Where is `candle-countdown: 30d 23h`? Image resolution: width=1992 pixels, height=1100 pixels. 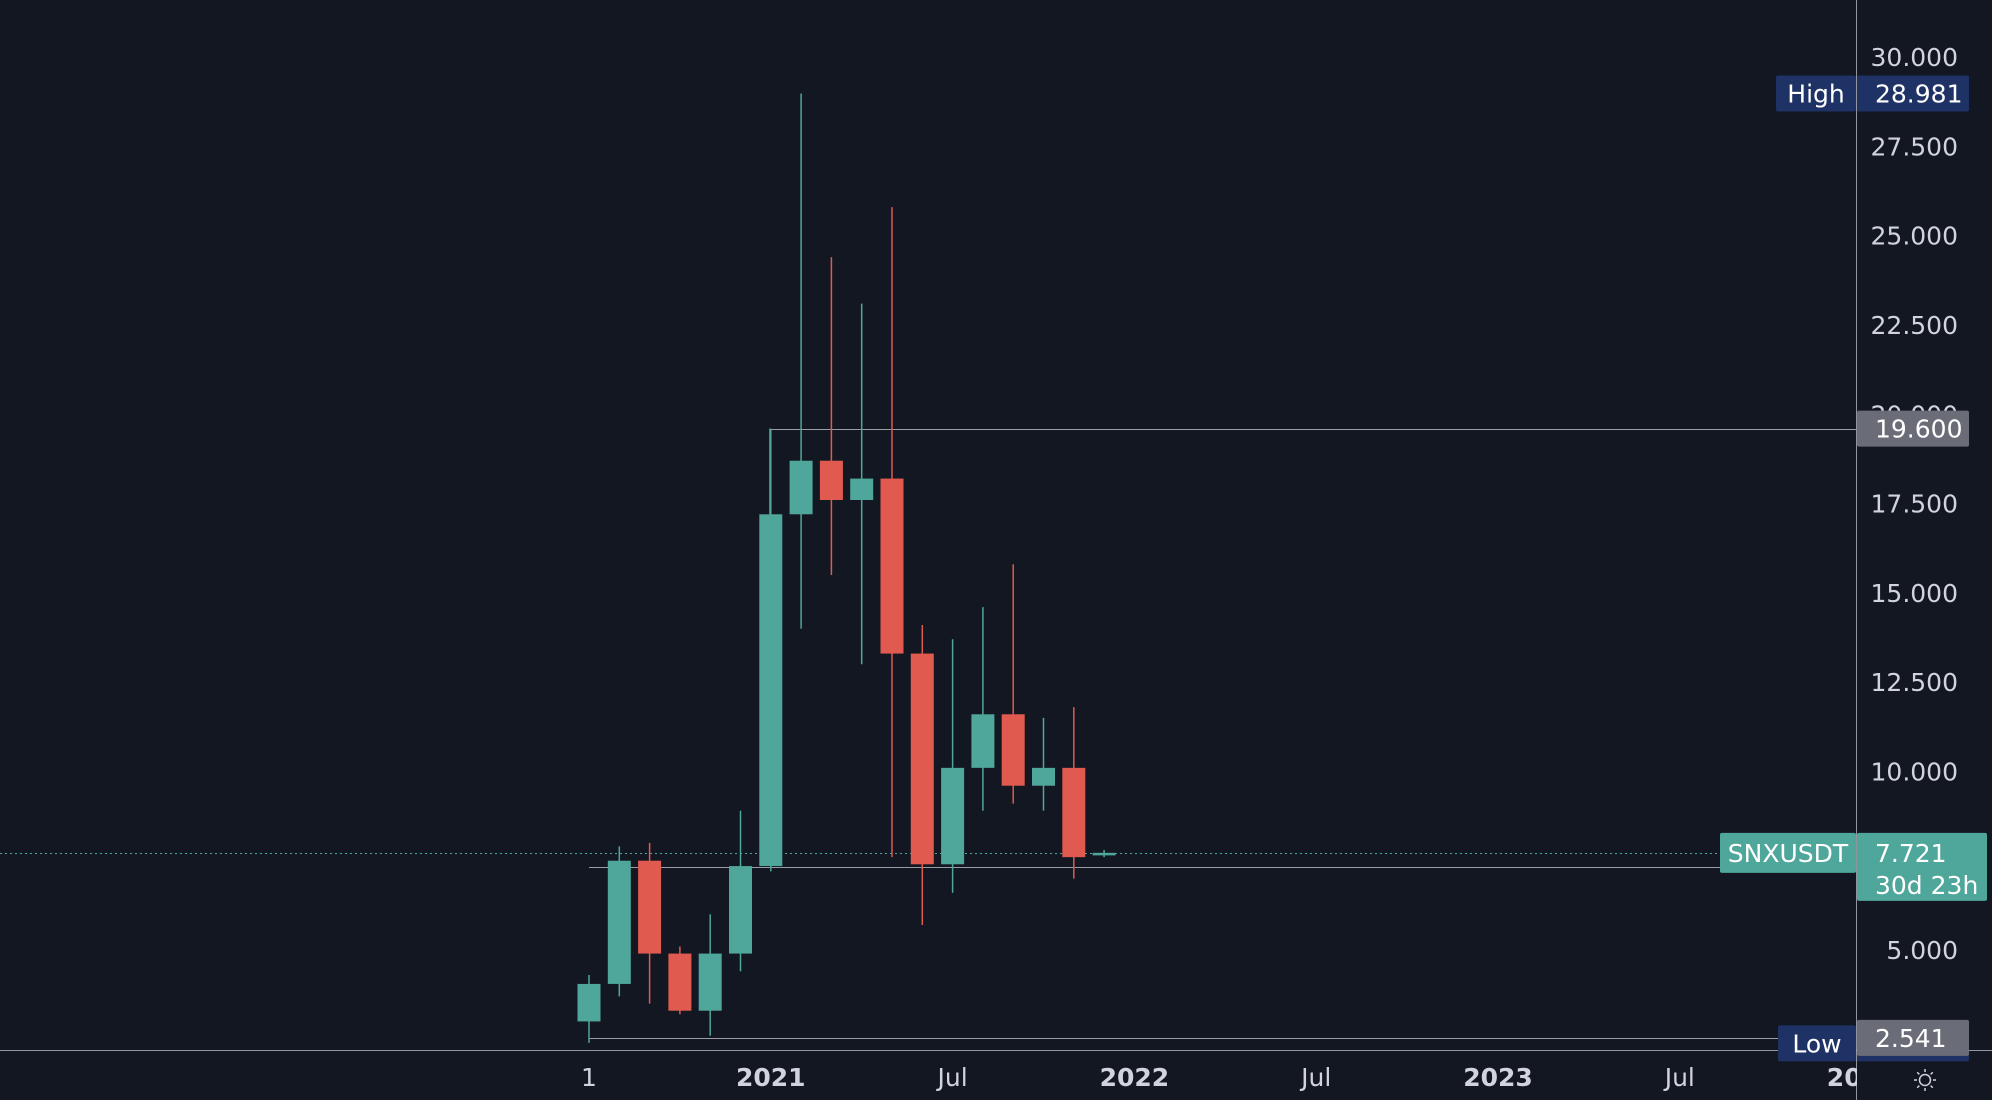 candle-countdown: 30d 23h is located at coordinates (1926, 885).